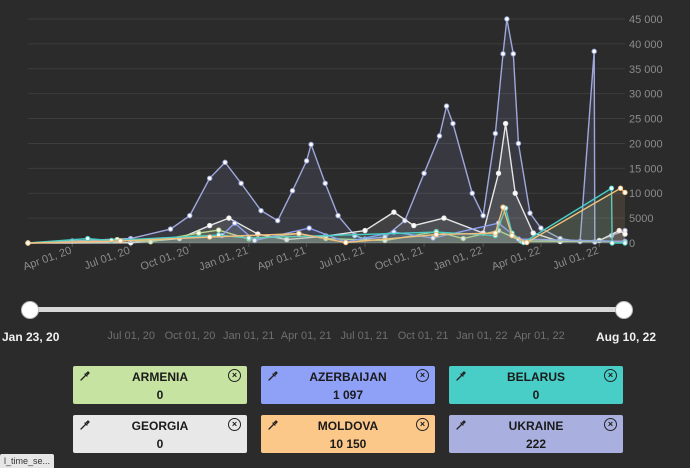 The width and height of the screenshot is (690, 468). What do you see at coordinates (646, 120) in the screenshot?
I see `y-tick-label: 25 000` at bounding box center [646, 120].